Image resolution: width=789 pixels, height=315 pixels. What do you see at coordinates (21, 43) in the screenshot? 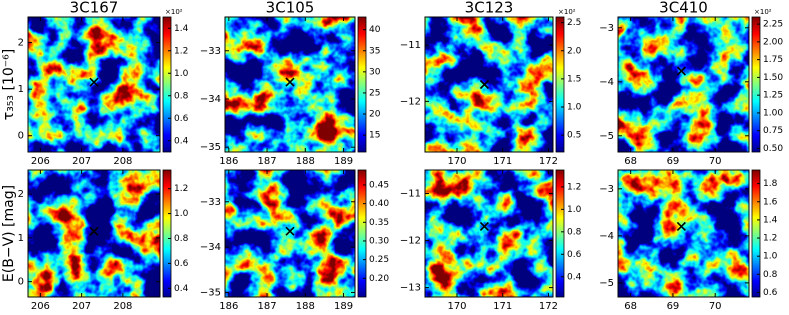
I see `y-tick-label: 2` at bounding box center [21, 43].